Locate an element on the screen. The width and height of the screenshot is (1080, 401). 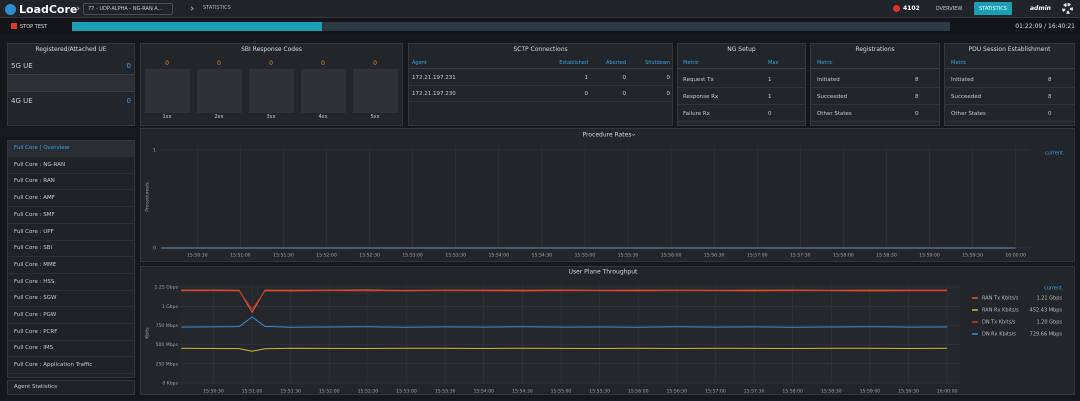
legend-value: 452.43 Mbps is located at coordinates (1046, 311).